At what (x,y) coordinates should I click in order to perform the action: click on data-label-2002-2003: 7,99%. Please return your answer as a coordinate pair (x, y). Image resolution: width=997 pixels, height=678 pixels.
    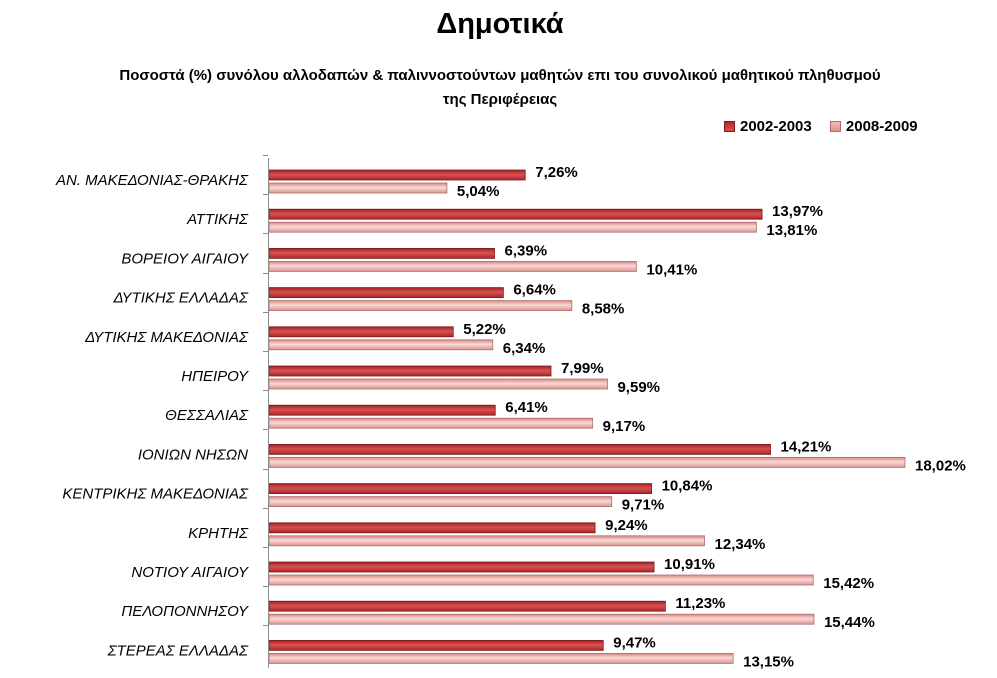
    Looking at the image, I should click on (582, 368).